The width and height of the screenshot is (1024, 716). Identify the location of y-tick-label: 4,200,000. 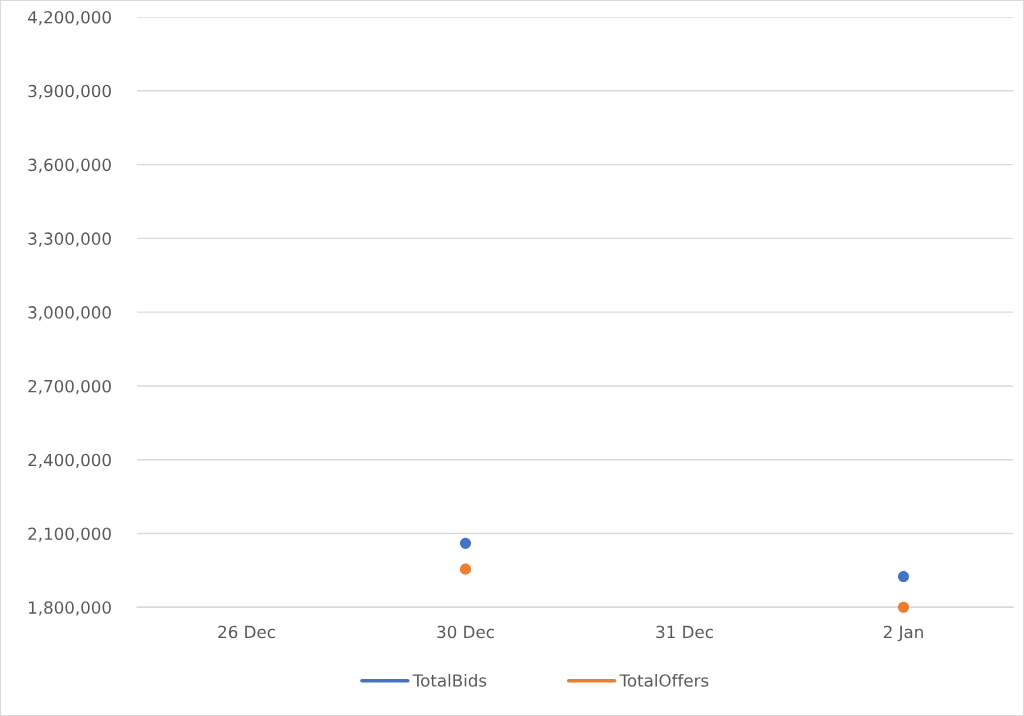
(69, 18).